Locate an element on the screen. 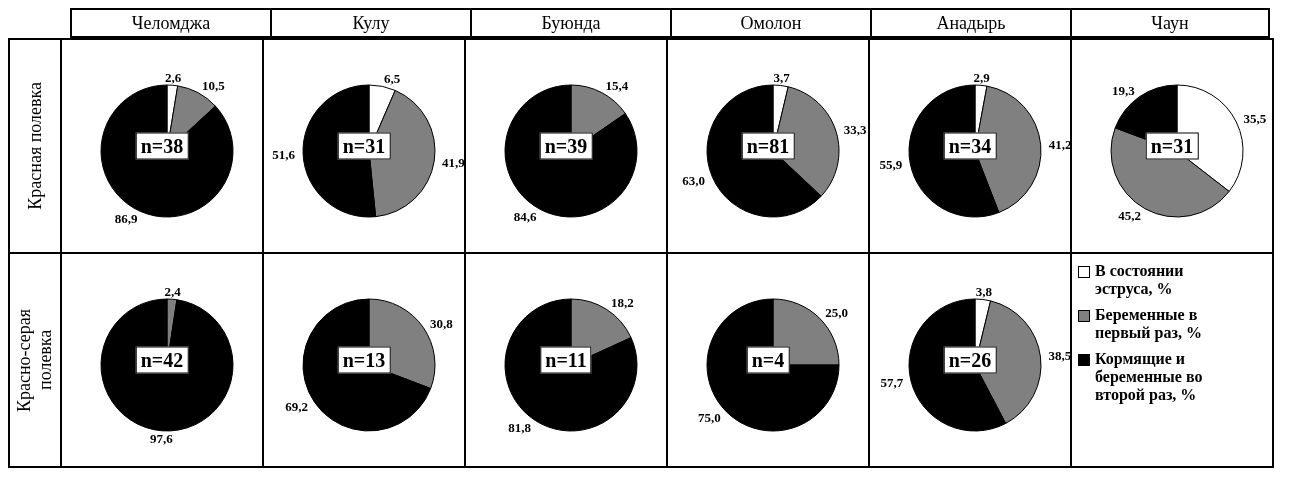 The width and height of the screenshot is (1290, 502). data-label: 75,0 is located at coordinates (709, 417).